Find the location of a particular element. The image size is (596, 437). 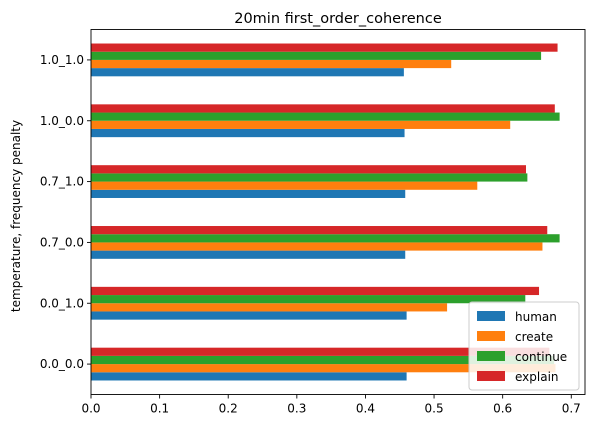

bar-explain-1.0_0.0 is located at coordinates (323, 108).